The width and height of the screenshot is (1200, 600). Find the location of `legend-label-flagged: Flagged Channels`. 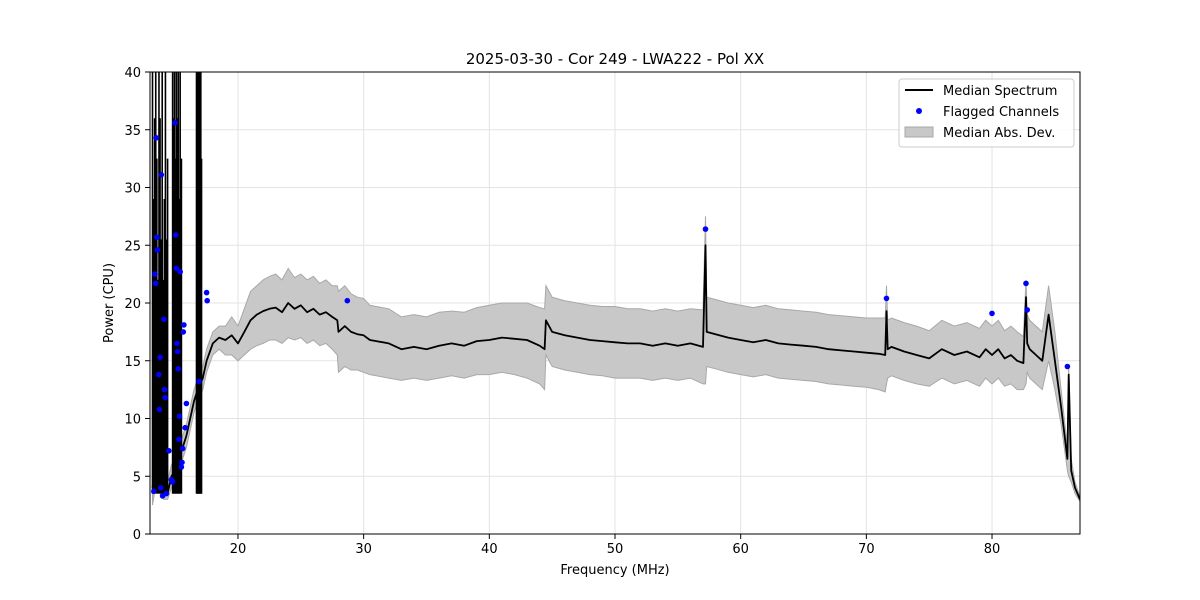

legend-label-flagged: Flagged Channels is located at coordinates (1001, 112).